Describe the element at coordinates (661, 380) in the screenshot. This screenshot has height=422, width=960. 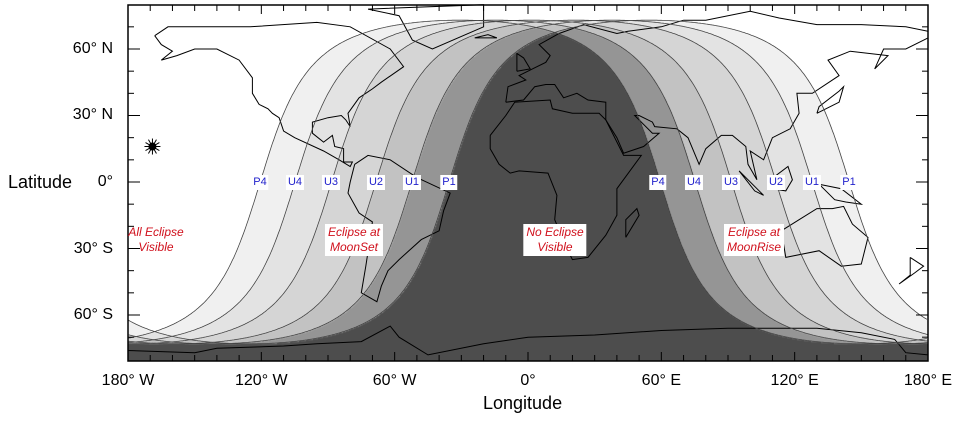
I see `x-tick-label: 60° E` at that location.